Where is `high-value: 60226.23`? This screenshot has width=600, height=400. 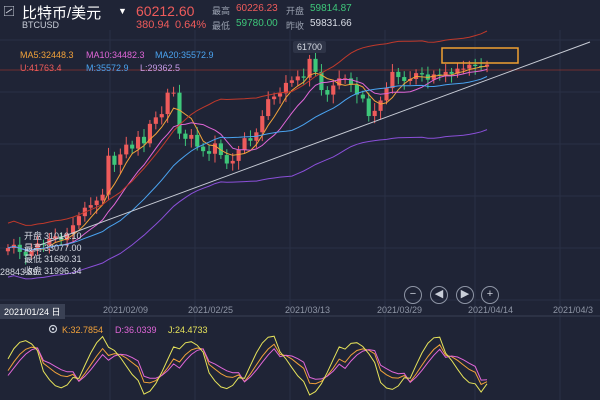
high-value: 60226.23 is located at coordinates (257, 8).